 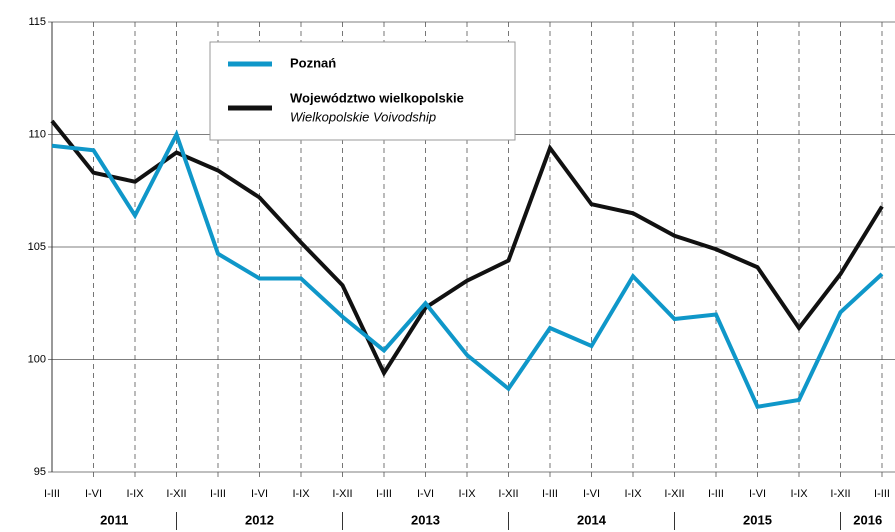 I want to click on year-label: 2012, so click(x=259, y=519).